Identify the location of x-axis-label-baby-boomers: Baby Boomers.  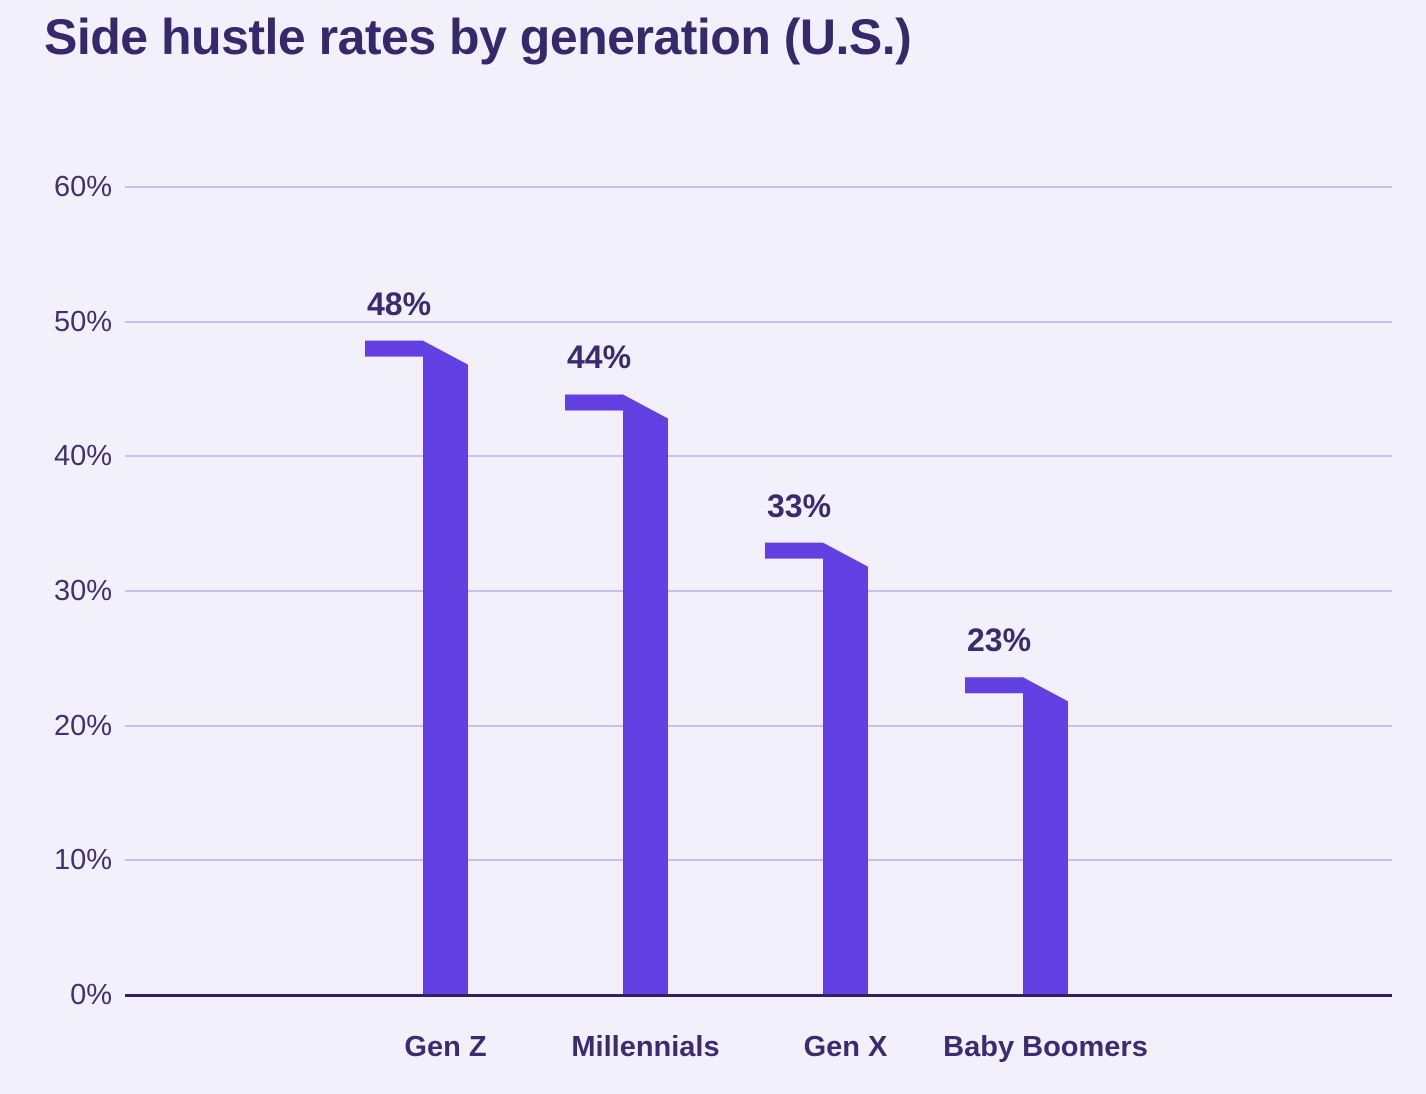
(1045, 1047).